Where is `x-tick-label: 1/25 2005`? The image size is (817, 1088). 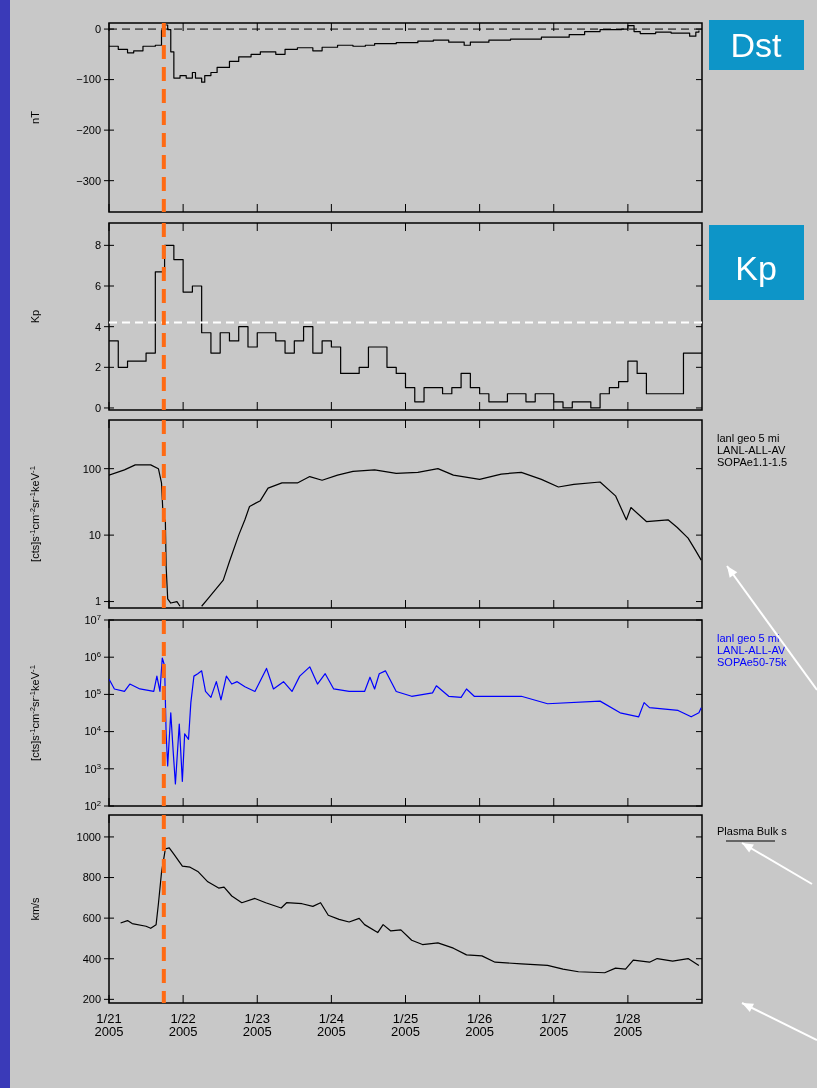
x-tick-label: 1/25 2005 is located at coordinates (405, 1025).